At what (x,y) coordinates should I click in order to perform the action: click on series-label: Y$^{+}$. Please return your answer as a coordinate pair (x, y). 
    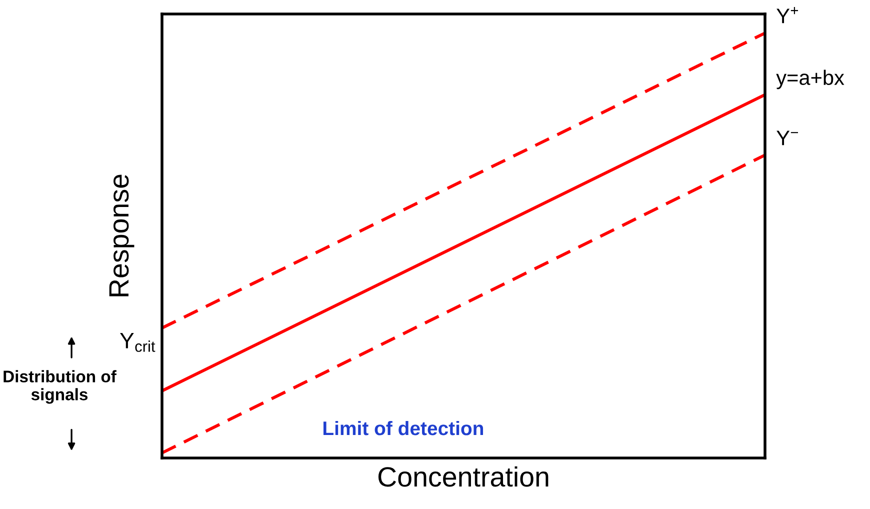
    Looking at the image, I should click on (787, 15).